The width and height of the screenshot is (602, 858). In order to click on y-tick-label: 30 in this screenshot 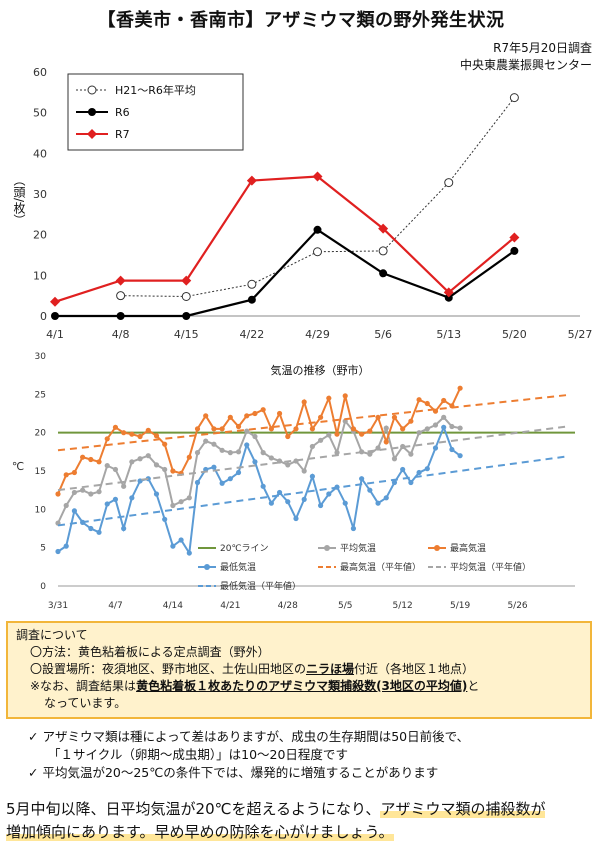, I will do `click(40, 194)`.